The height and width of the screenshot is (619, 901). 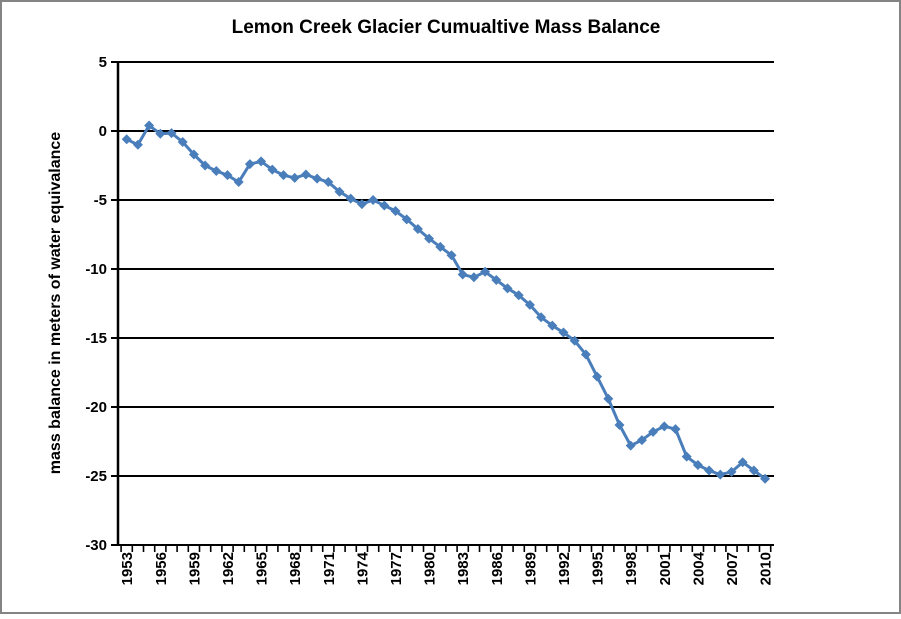 What do you see at coordinates (103, 131) in the screenshot?
I see `y-tick-label: 0` at bounding box center [103, 131].